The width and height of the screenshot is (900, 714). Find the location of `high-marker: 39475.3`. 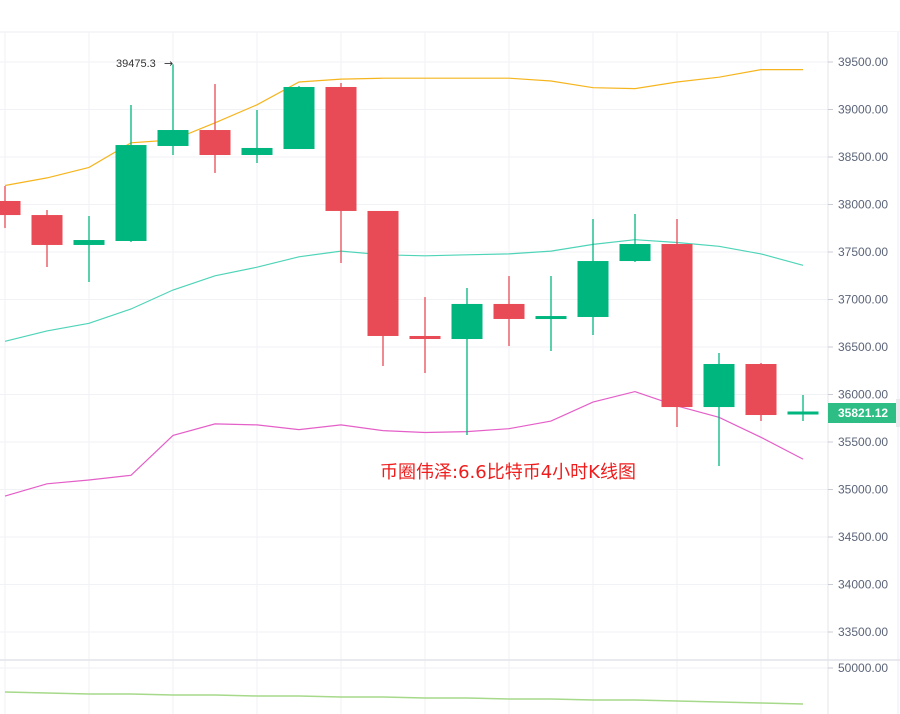

high-marker: 39475.3 is located at coordinates (136, 64).